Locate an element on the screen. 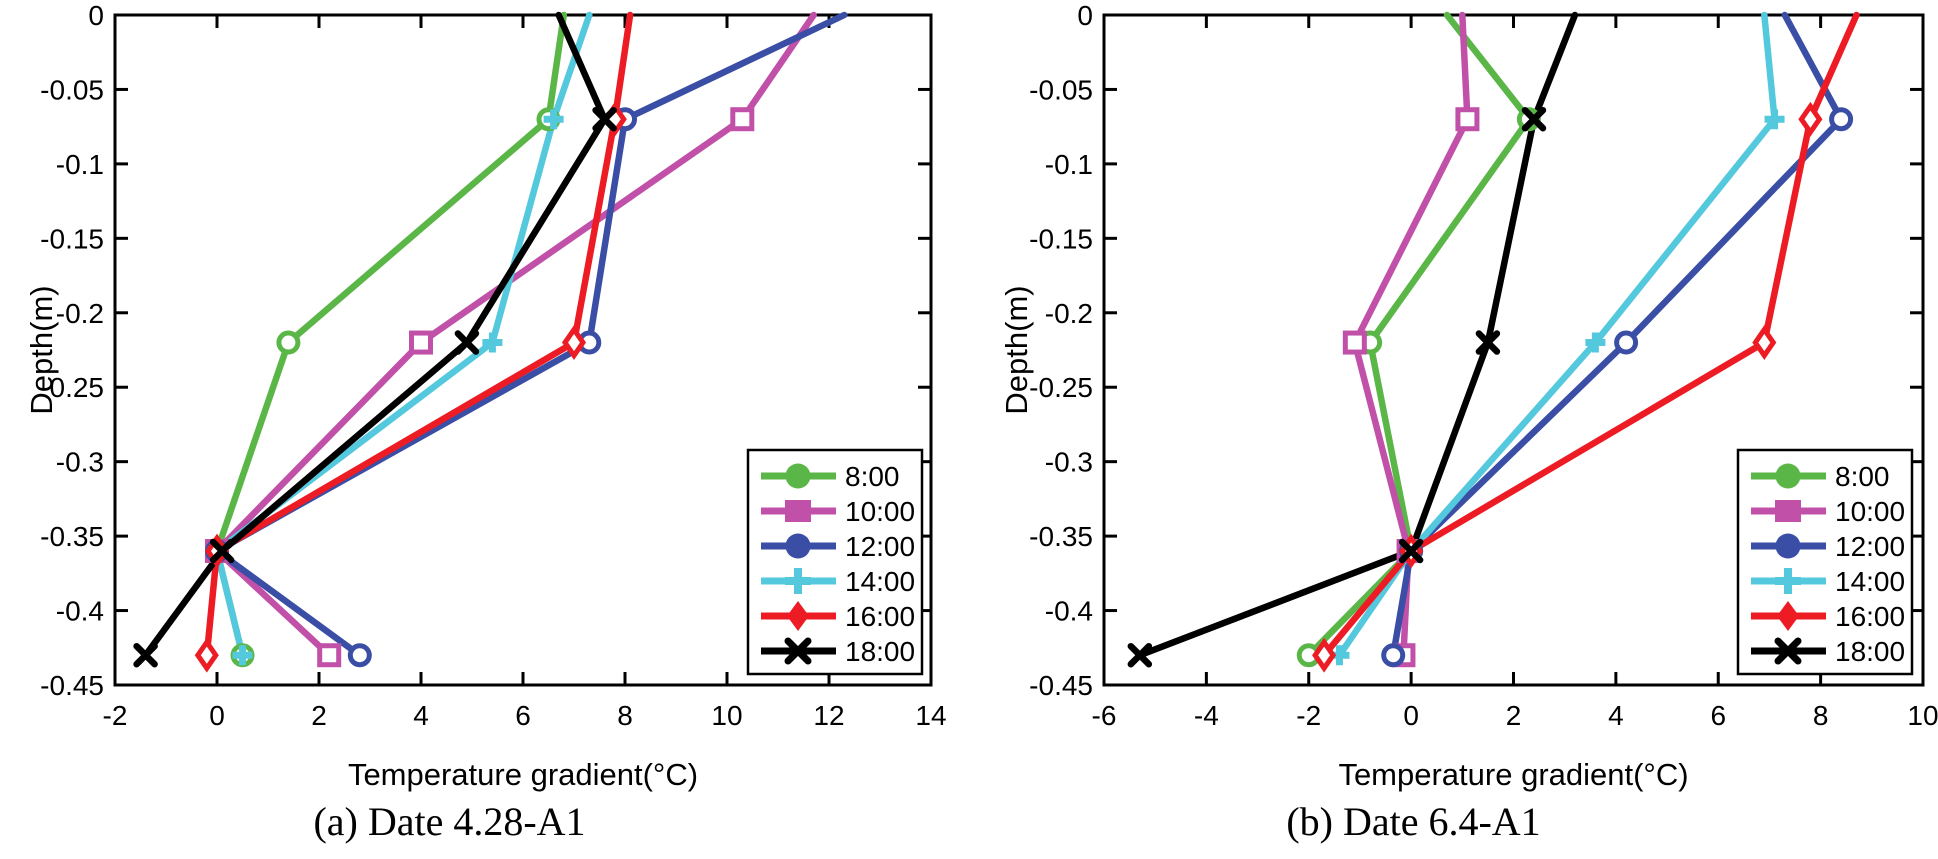 Image resolution: width=1938 pixels, height=859 pixels. x-tick-label: 14 is located at coordinates (930, 715).